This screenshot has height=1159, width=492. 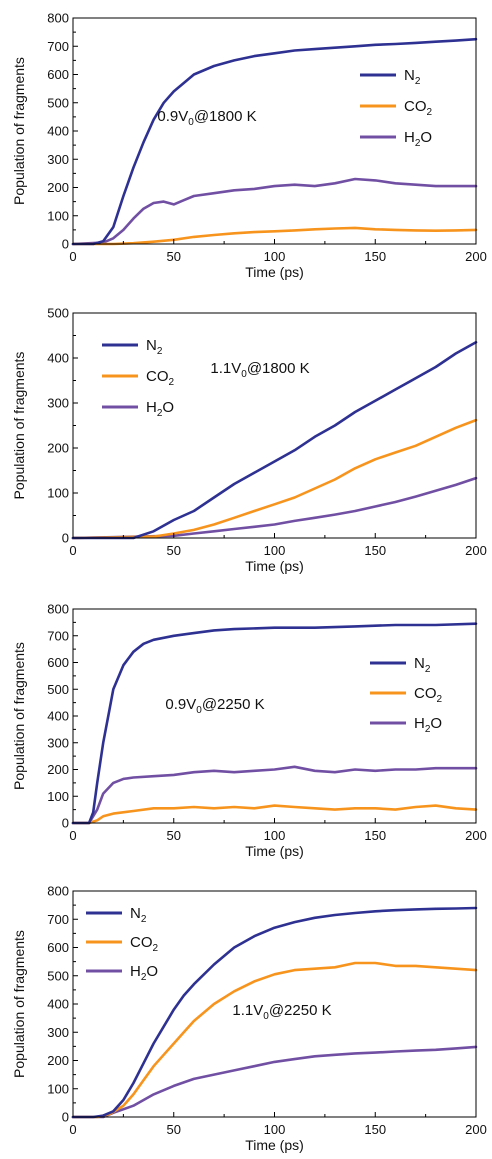 What do you see at coordinates (206, 118) in the screenshot?
I see `condition-annotation: 0.9V0@1800 K` at bounding box center [206, 118].